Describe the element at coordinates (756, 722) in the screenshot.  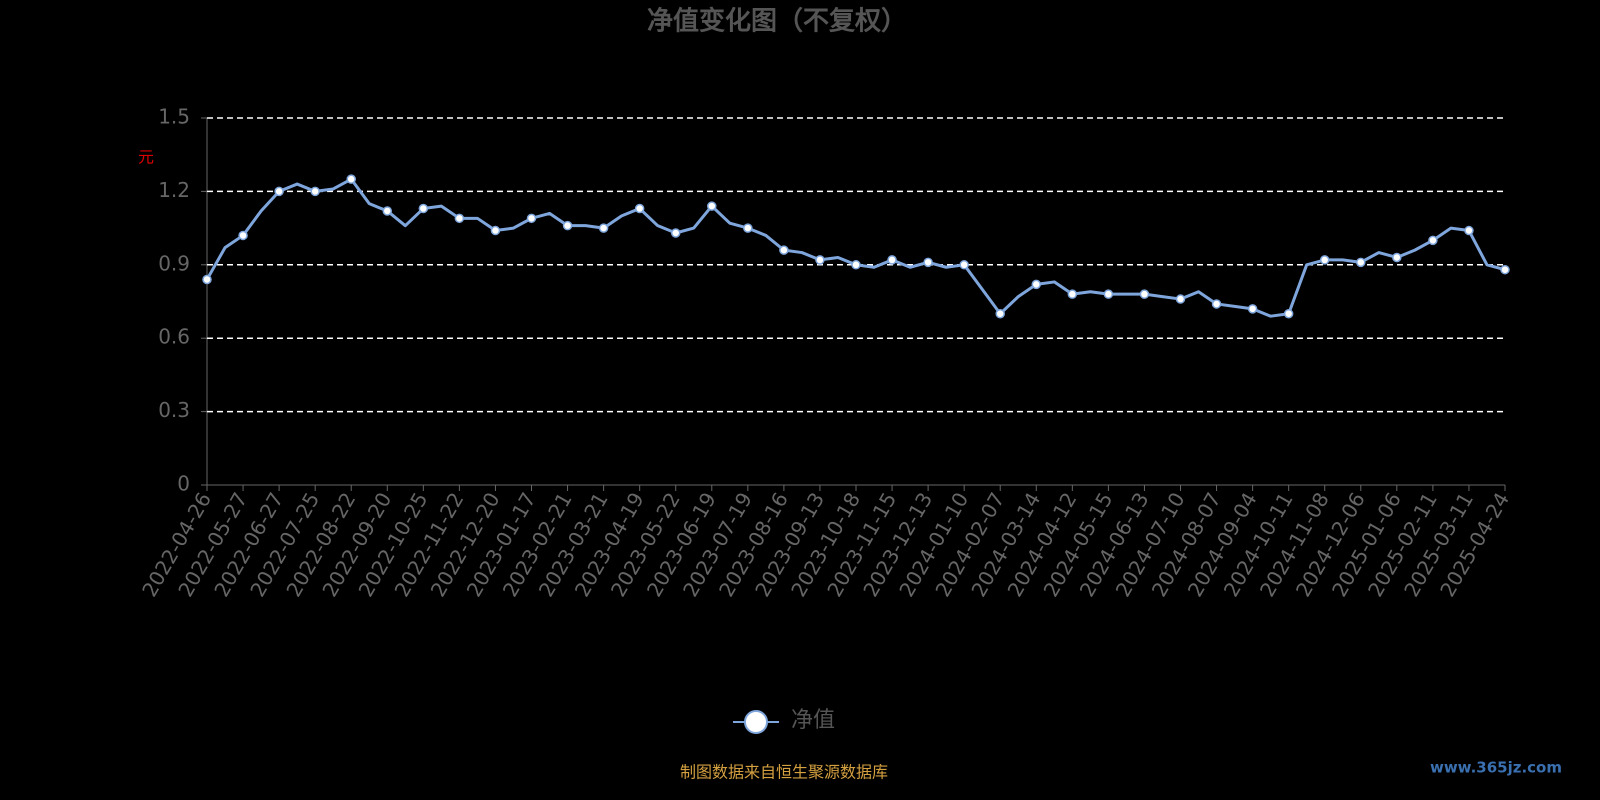
I see `legend-marker` at that location.